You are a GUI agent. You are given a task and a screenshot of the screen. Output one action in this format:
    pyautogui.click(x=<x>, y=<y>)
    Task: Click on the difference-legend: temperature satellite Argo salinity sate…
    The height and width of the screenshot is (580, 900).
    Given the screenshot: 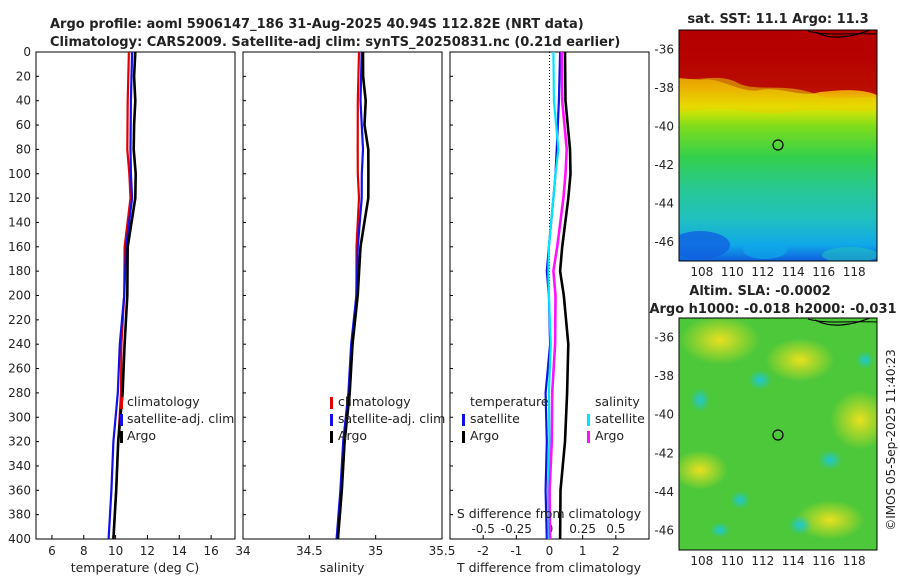 What is the action you would take?
    pyautogui.click(x=553, y=418)
    